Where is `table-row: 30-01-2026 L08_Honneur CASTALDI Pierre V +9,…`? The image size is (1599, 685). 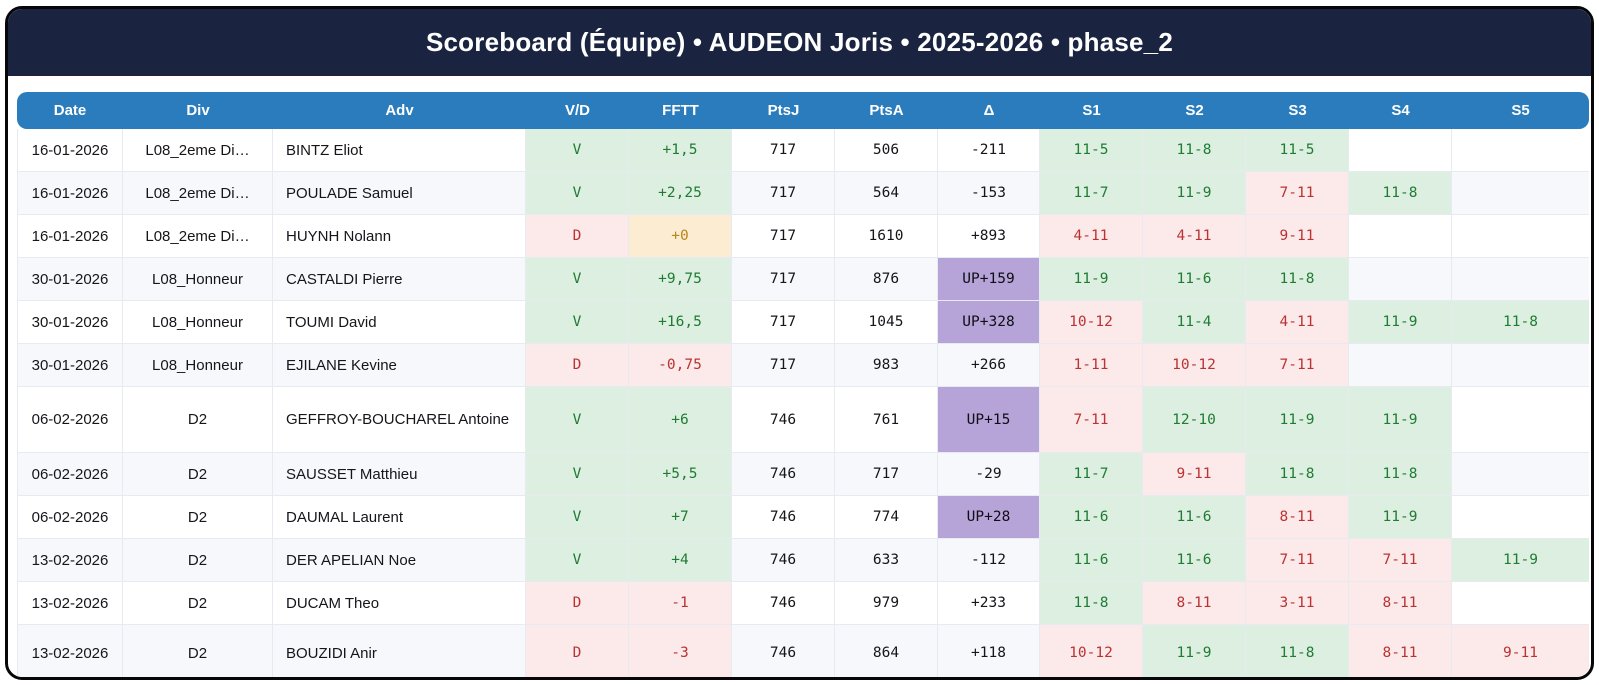
table-row: 30-01-2026 L08_Honneur CASTALDI Pierre V +9,… is located at coordinates (803, 279).